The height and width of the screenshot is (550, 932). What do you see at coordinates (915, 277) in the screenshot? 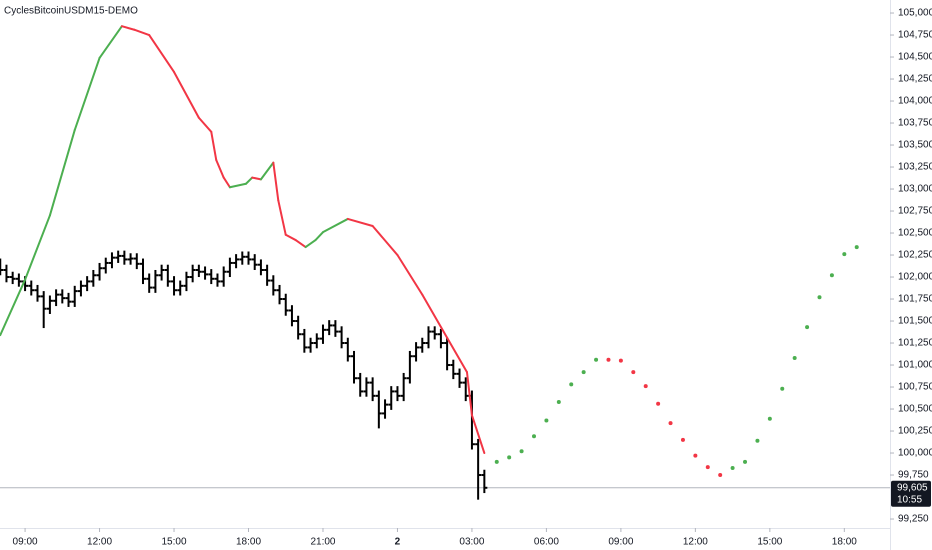
I see `y-tick-label: 102,000` at bounding box center [915, 277].